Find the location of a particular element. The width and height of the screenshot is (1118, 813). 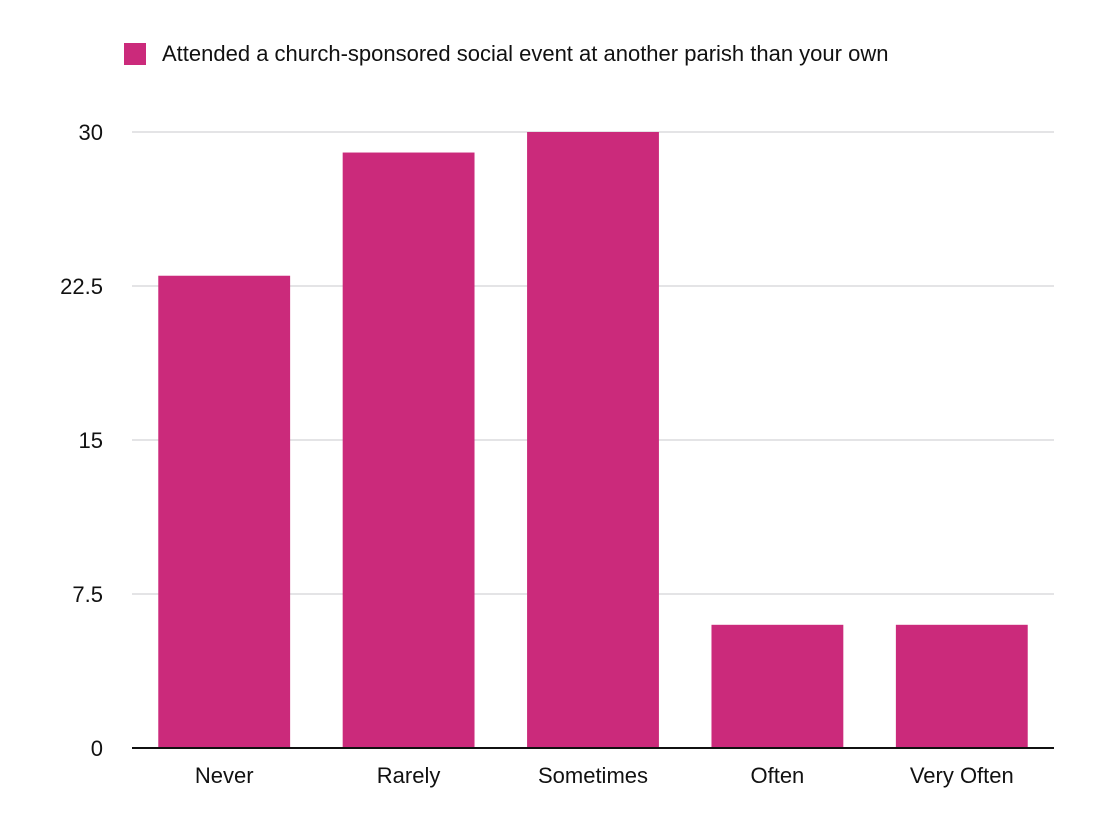

y-tick-label: 30 is located at coordinates (91, 132).